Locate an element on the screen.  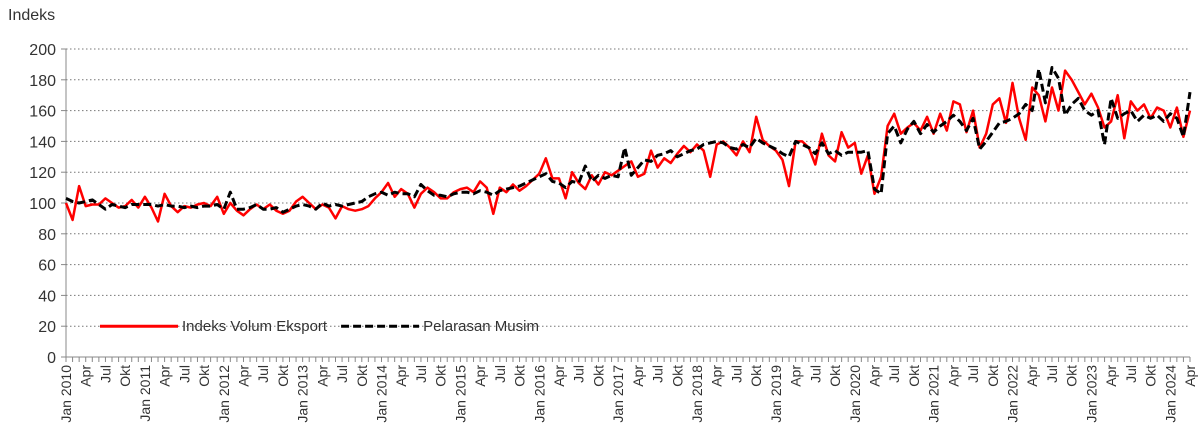
y-tick-label: 200 is located at coordinates (42, 50).